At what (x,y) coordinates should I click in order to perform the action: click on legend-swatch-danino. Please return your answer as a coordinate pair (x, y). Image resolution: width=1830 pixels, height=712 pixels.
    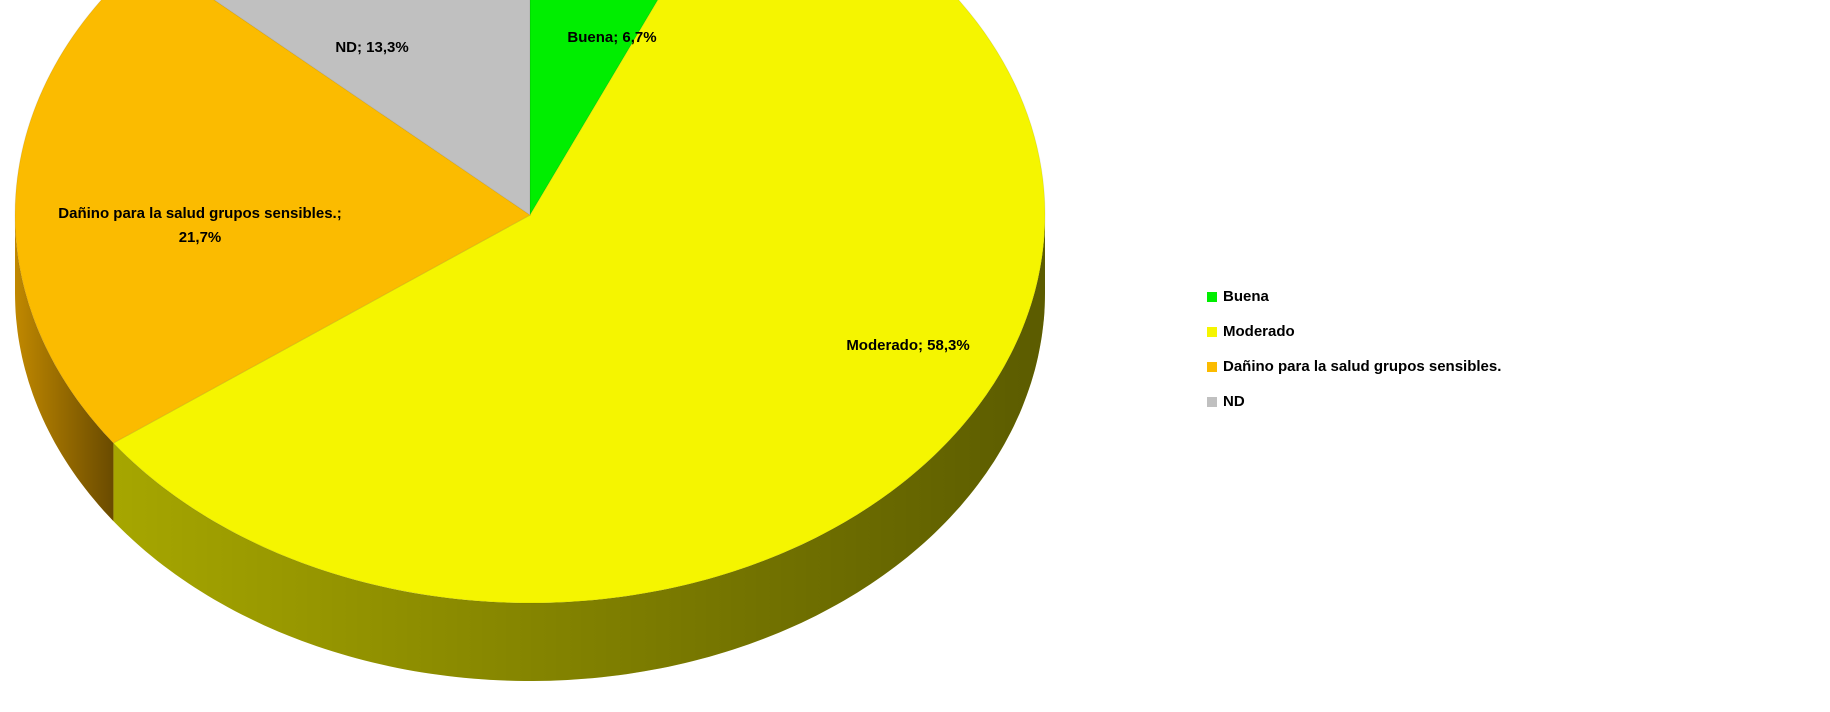
    Looking at the image, I should click on (1212, 366).